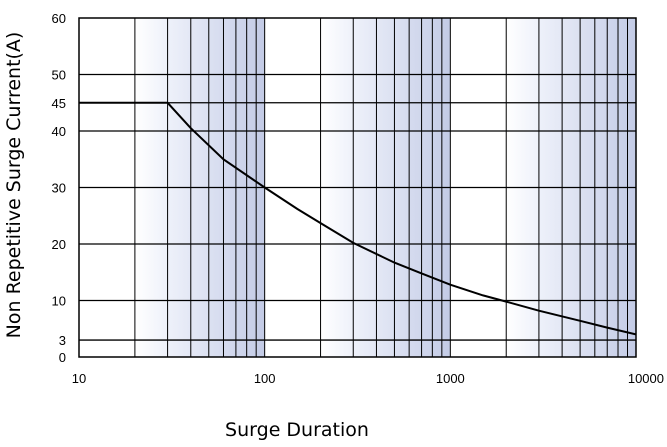 This screenshot has width=667, height=447. What do you see at coordinates (14, 185) in the screenshot?
I see `y-axis-title: Non Repetitive Surge Current(A)` at bounding box center [14, 185].